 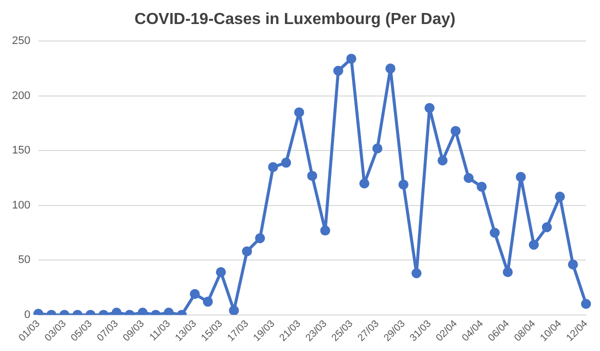 I want to click on y-tick-label: 250, so click(x=21, y=41).